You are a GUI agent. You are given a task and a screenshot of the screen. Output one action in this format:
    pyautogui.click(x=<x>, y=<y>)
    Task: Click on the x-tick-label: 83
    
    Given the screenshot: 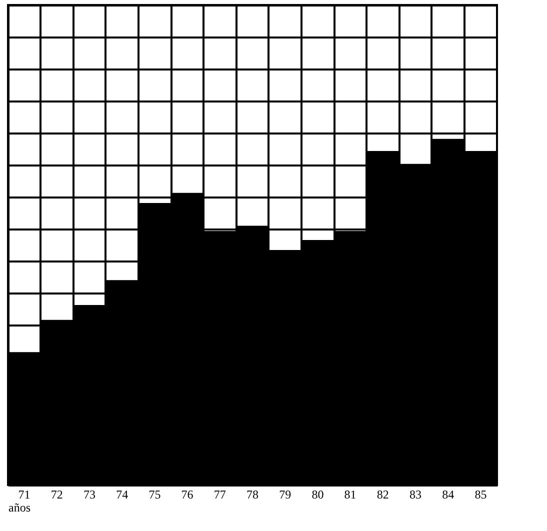 What is the action you would take?
    pyautogui.click(x=416, y=495)
    